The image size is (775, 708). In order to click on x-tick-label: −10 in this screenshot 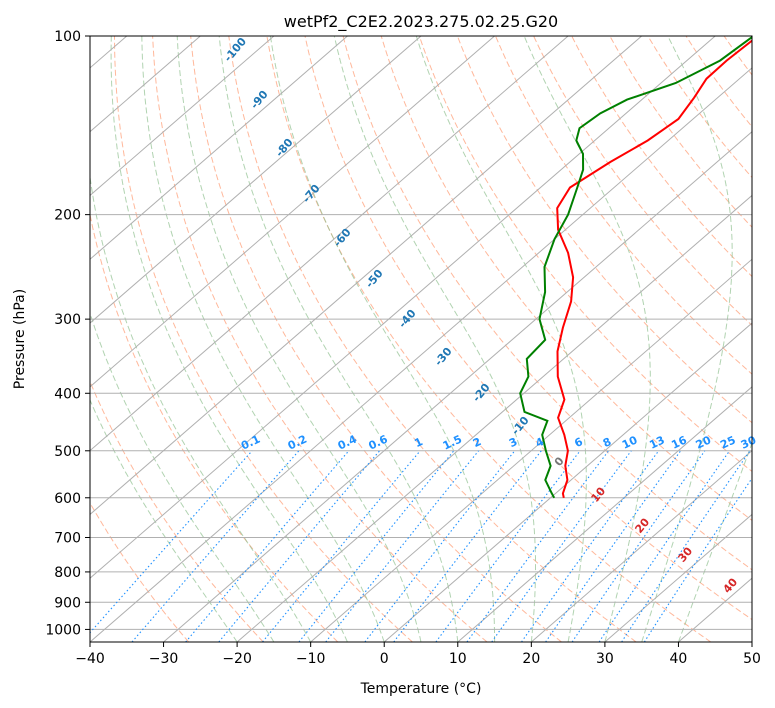, I will do `click(311, 659)`.